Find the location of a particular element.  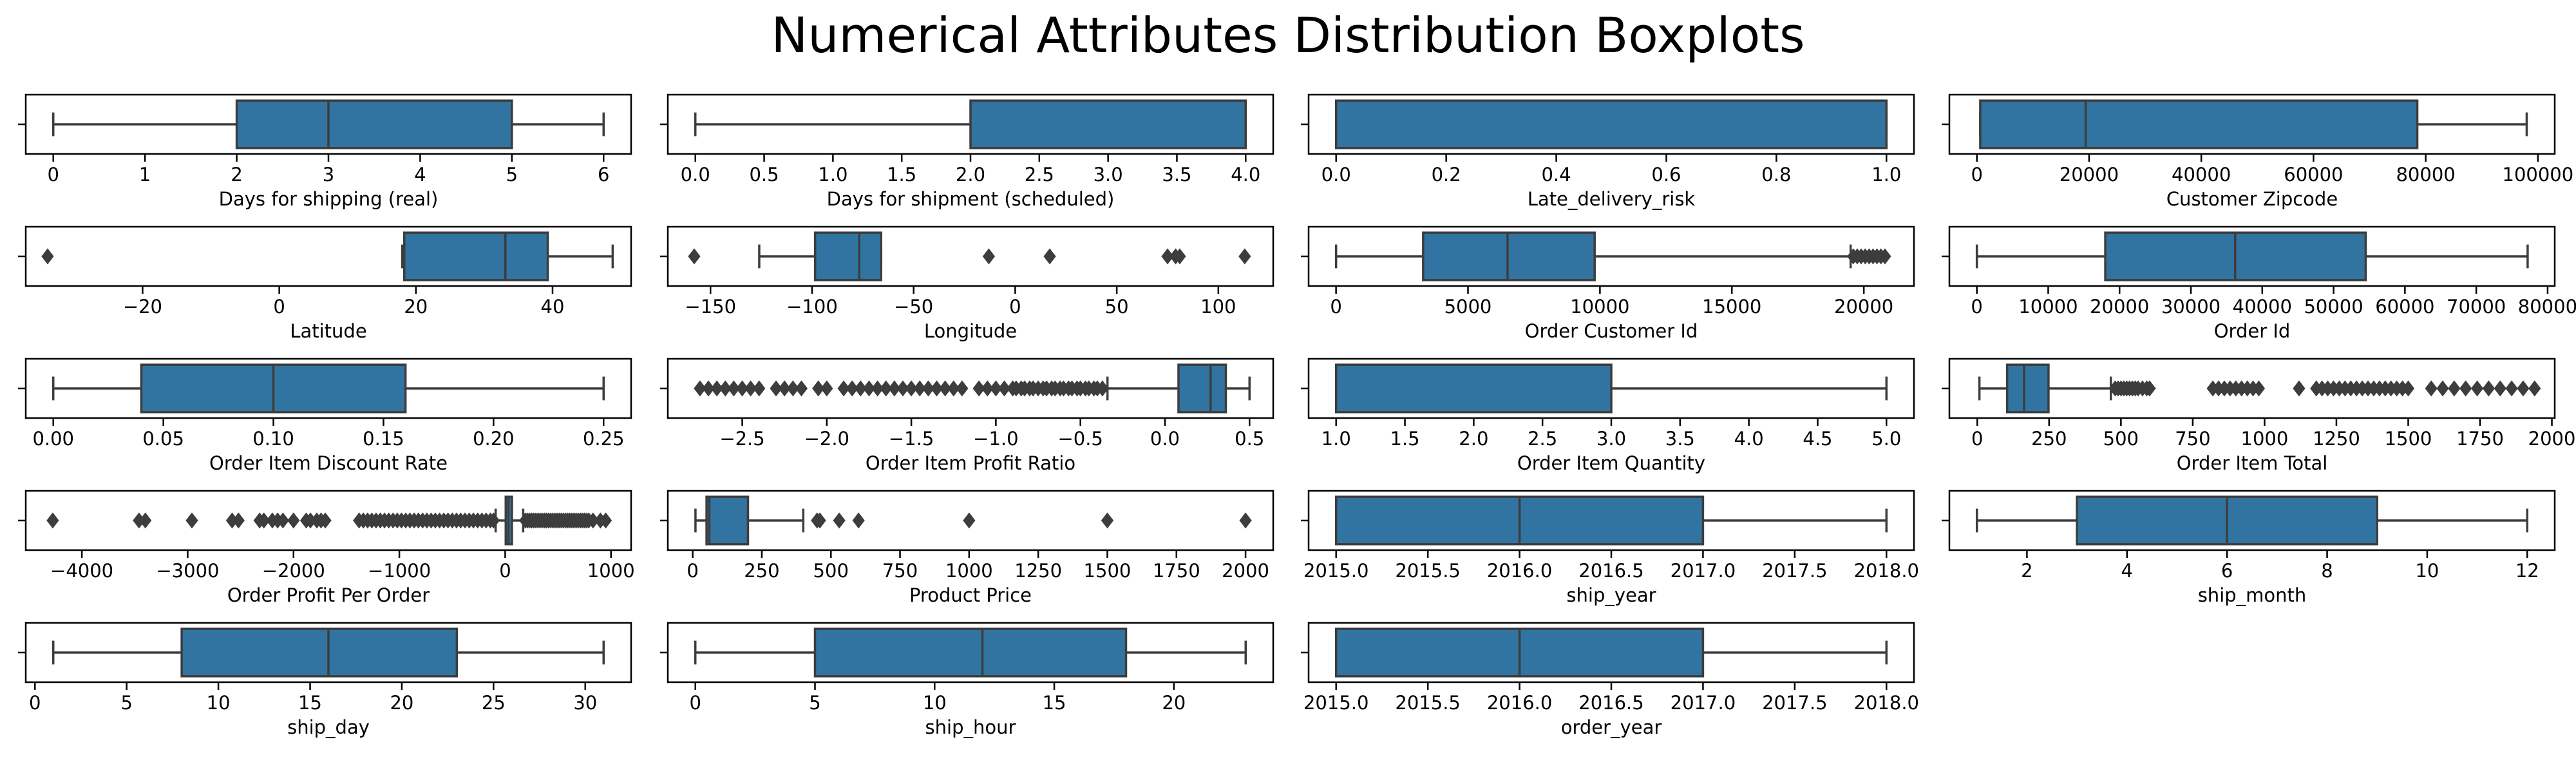

x-tick-label: 30 is located at coordinates (585, 703).